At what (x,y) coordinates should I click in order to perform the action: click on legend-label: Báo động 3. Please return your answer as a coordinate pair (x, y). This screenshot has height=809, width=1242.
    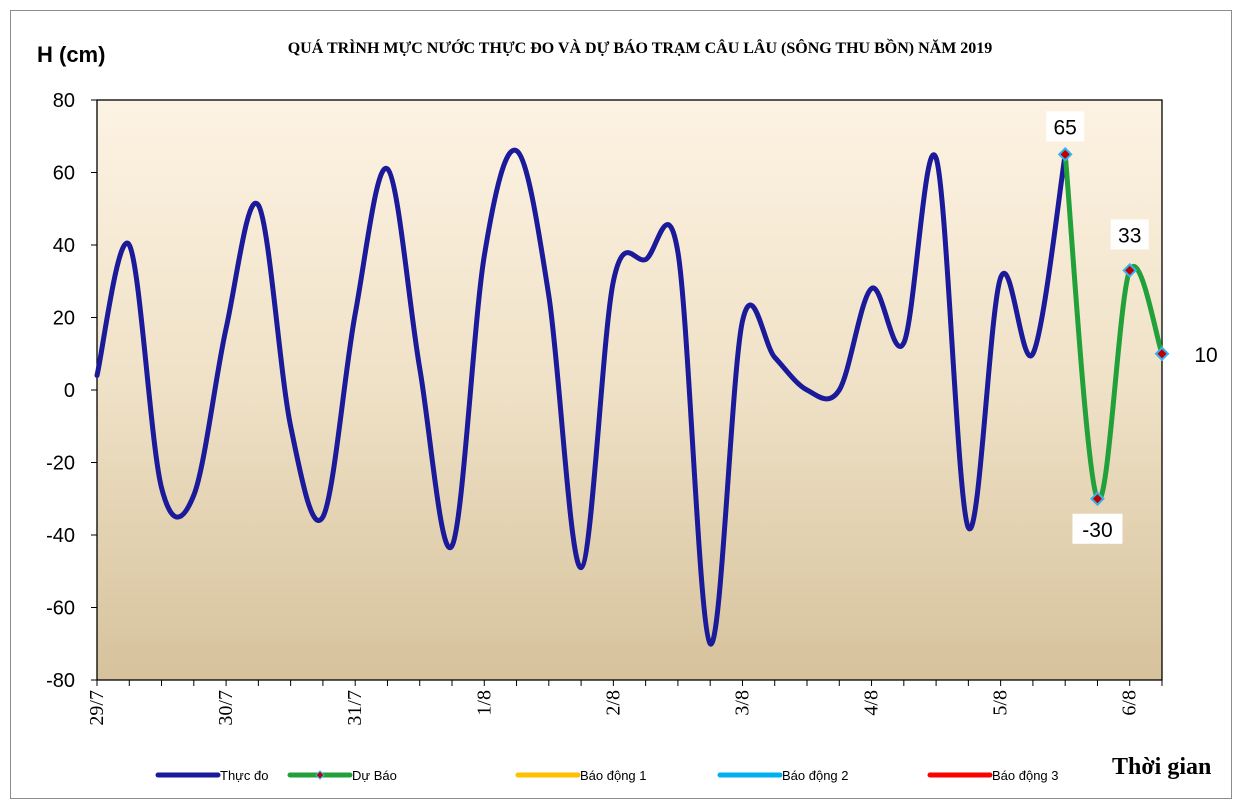
    Looking at the image, I should click on (1025, 775).